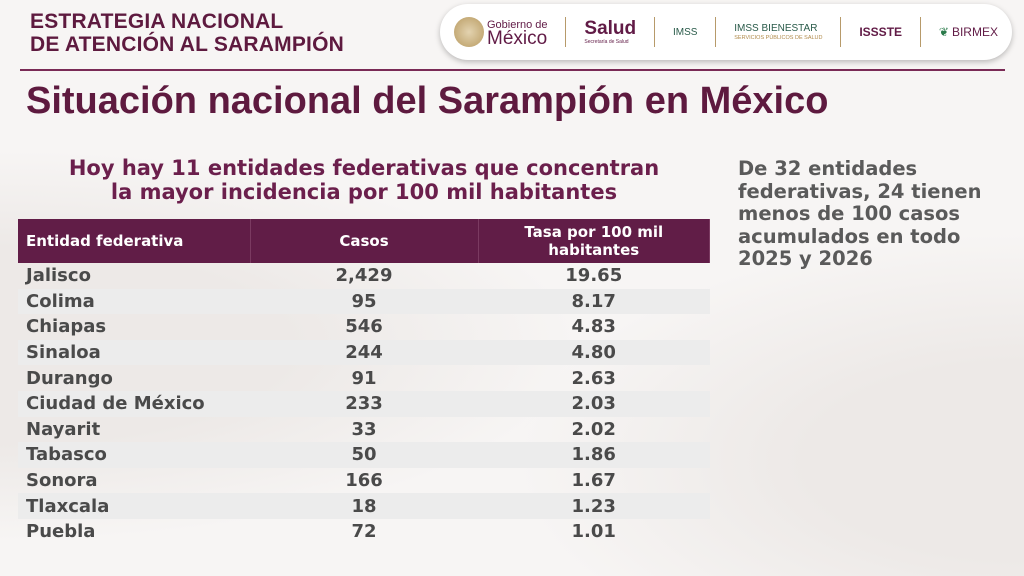 The width and height of the screenshot is (1024, 576). I want to click on entidad-cell: Sonora, so click(62, 481).